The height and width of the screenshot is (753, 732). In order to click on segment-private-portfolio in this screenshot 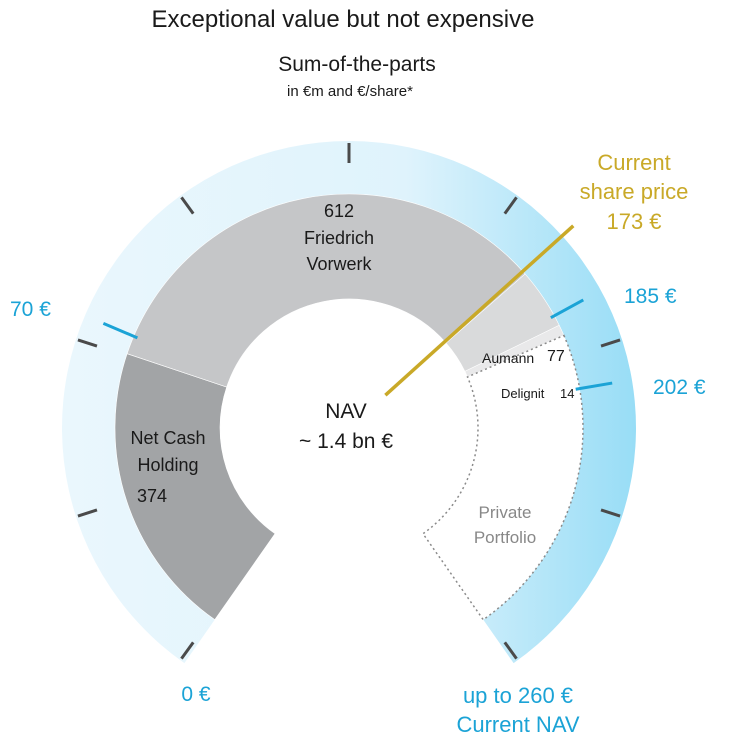, I will do `click(502, 477)`.